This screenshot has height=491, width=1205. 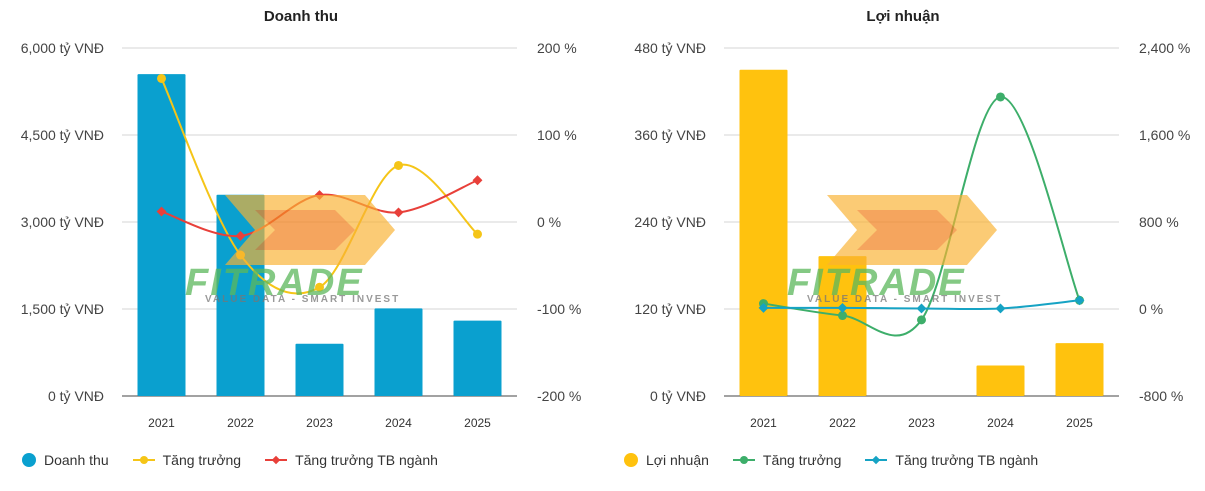 I want to click on legend-item-bars: Lợi nhuận, so click(x=666, y=460).